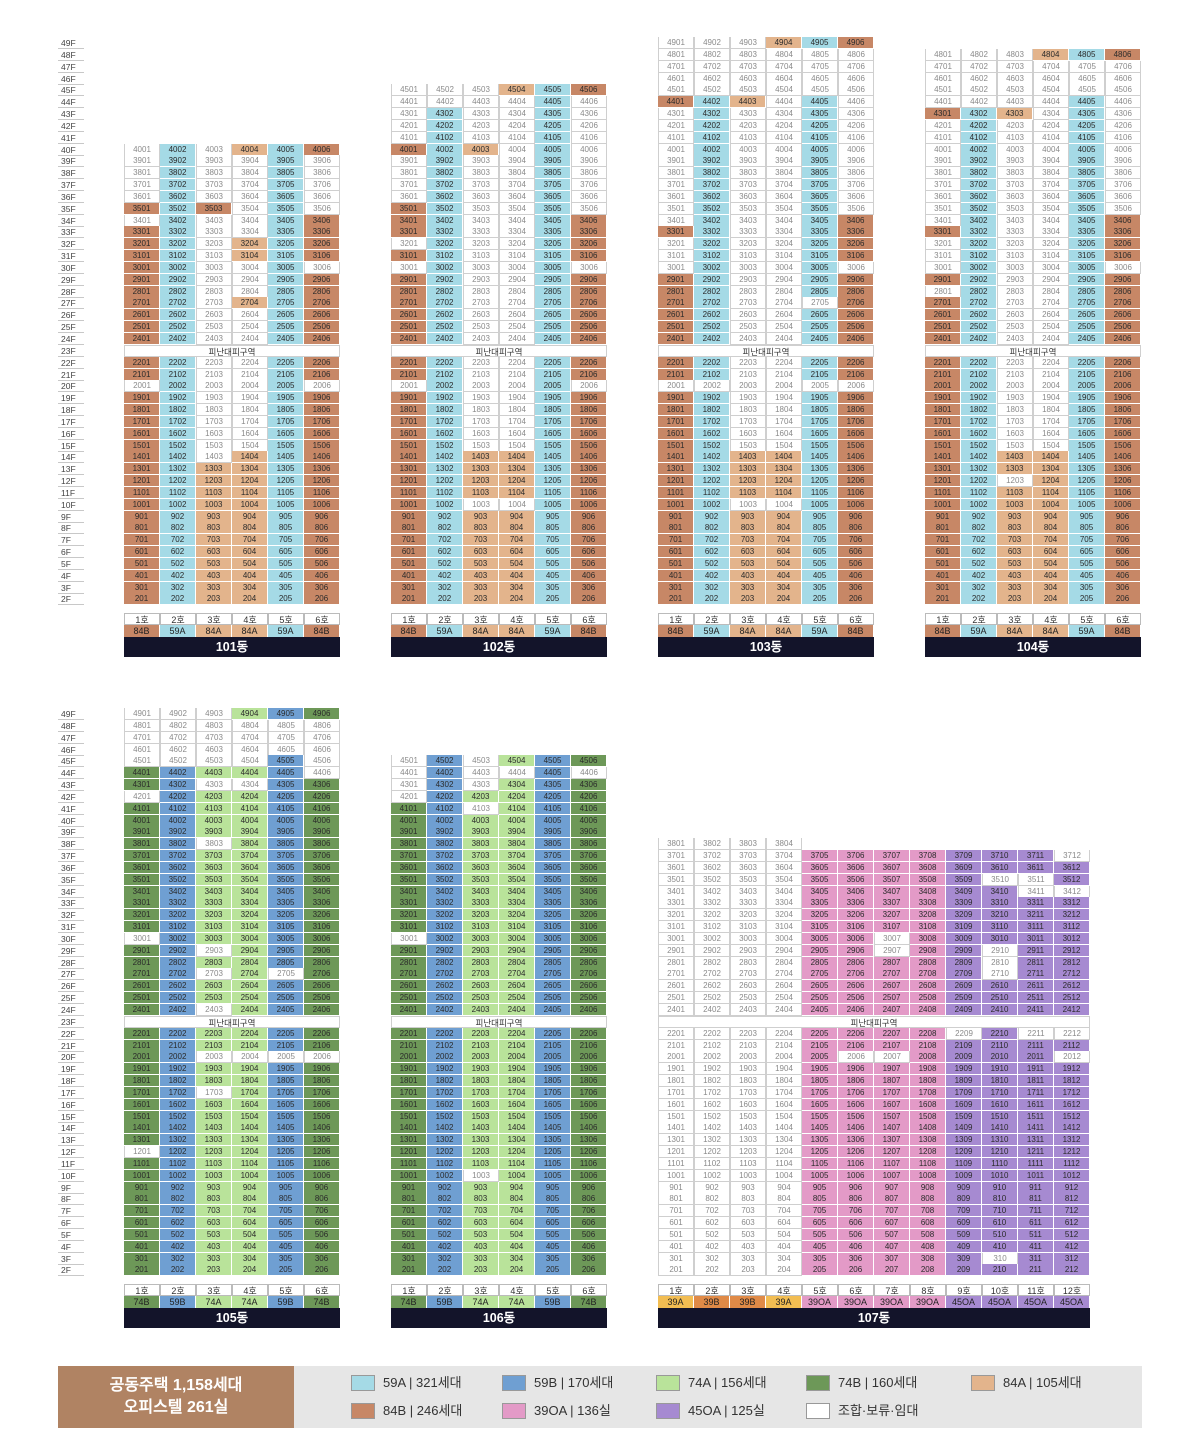  I want to click on unit-cell: 1311, so click(1036, 1140).